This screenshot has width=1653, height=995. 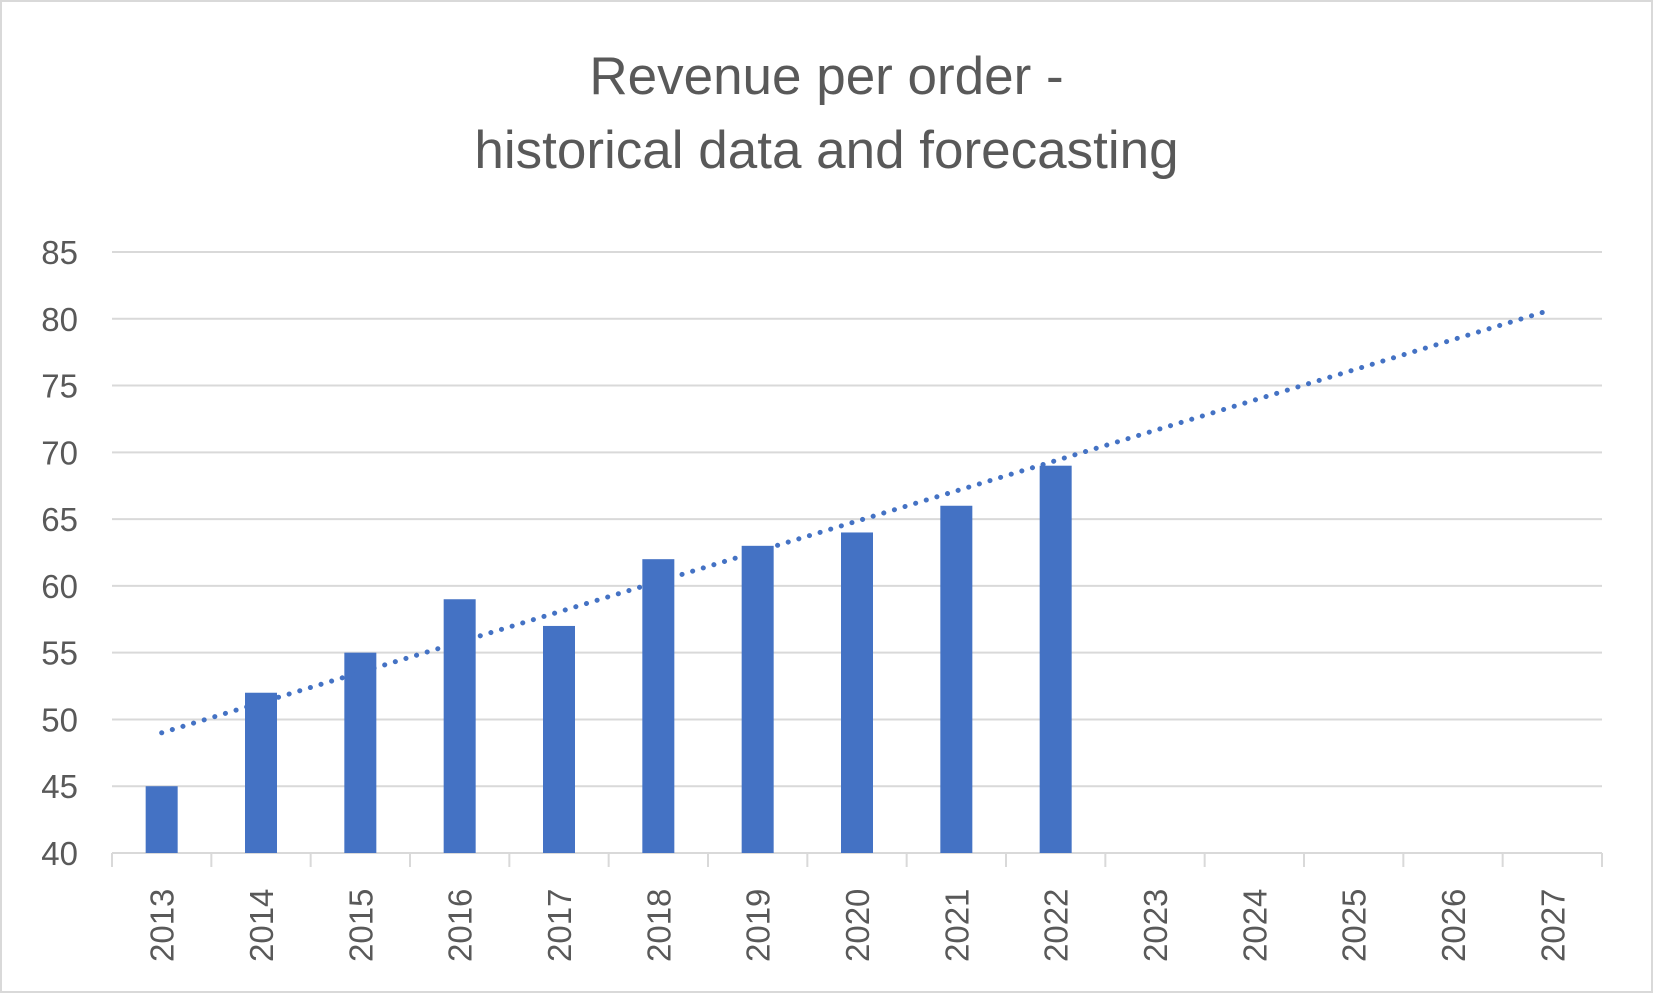 I want to click on x-tick-label: 2018, so click(x=658, y=925).